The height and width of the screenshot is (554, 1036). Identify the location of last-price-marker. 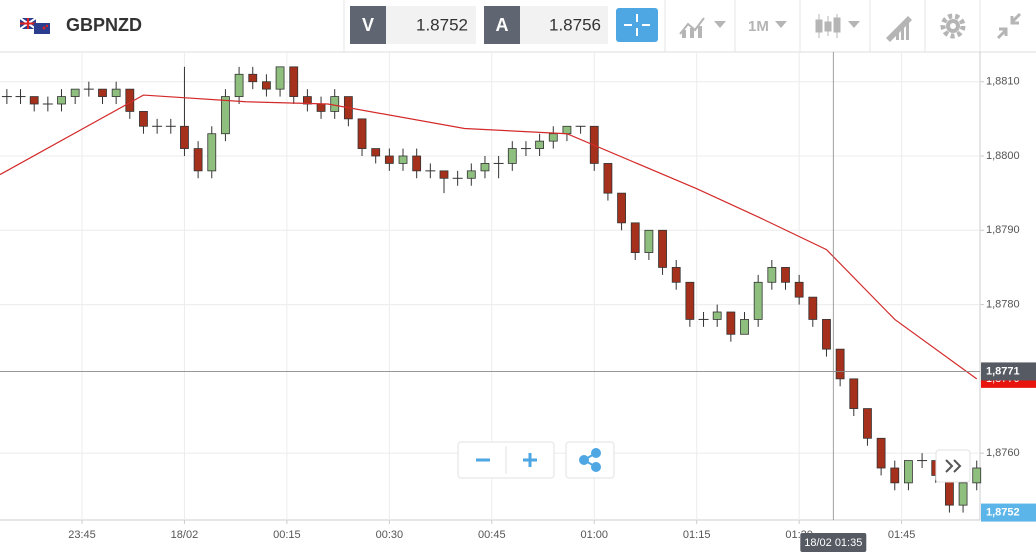
(1008, 512).